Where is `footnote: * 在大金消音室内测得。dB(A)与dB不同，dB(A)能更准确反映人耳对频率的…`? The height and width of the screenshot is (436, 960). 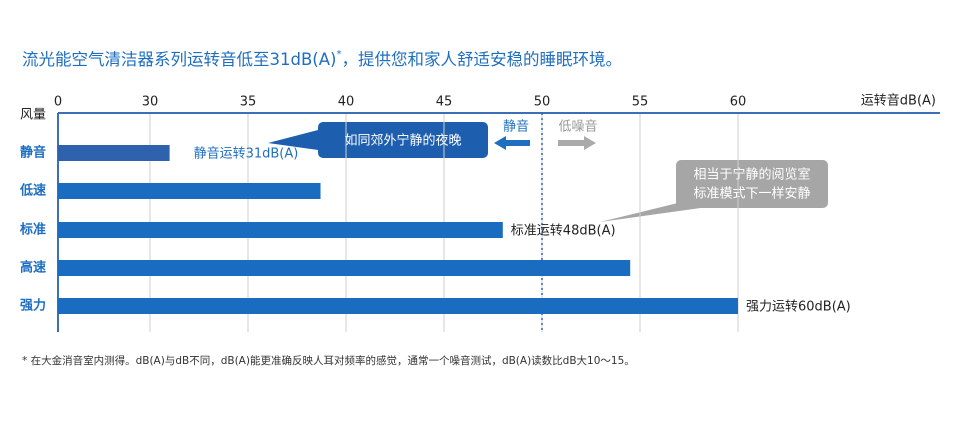 footnote: * 在大金消音室内测得。dB(A)与dB不同，dB(A)能更准确反映人耳对频率的… is located at coordinates (328, 360).